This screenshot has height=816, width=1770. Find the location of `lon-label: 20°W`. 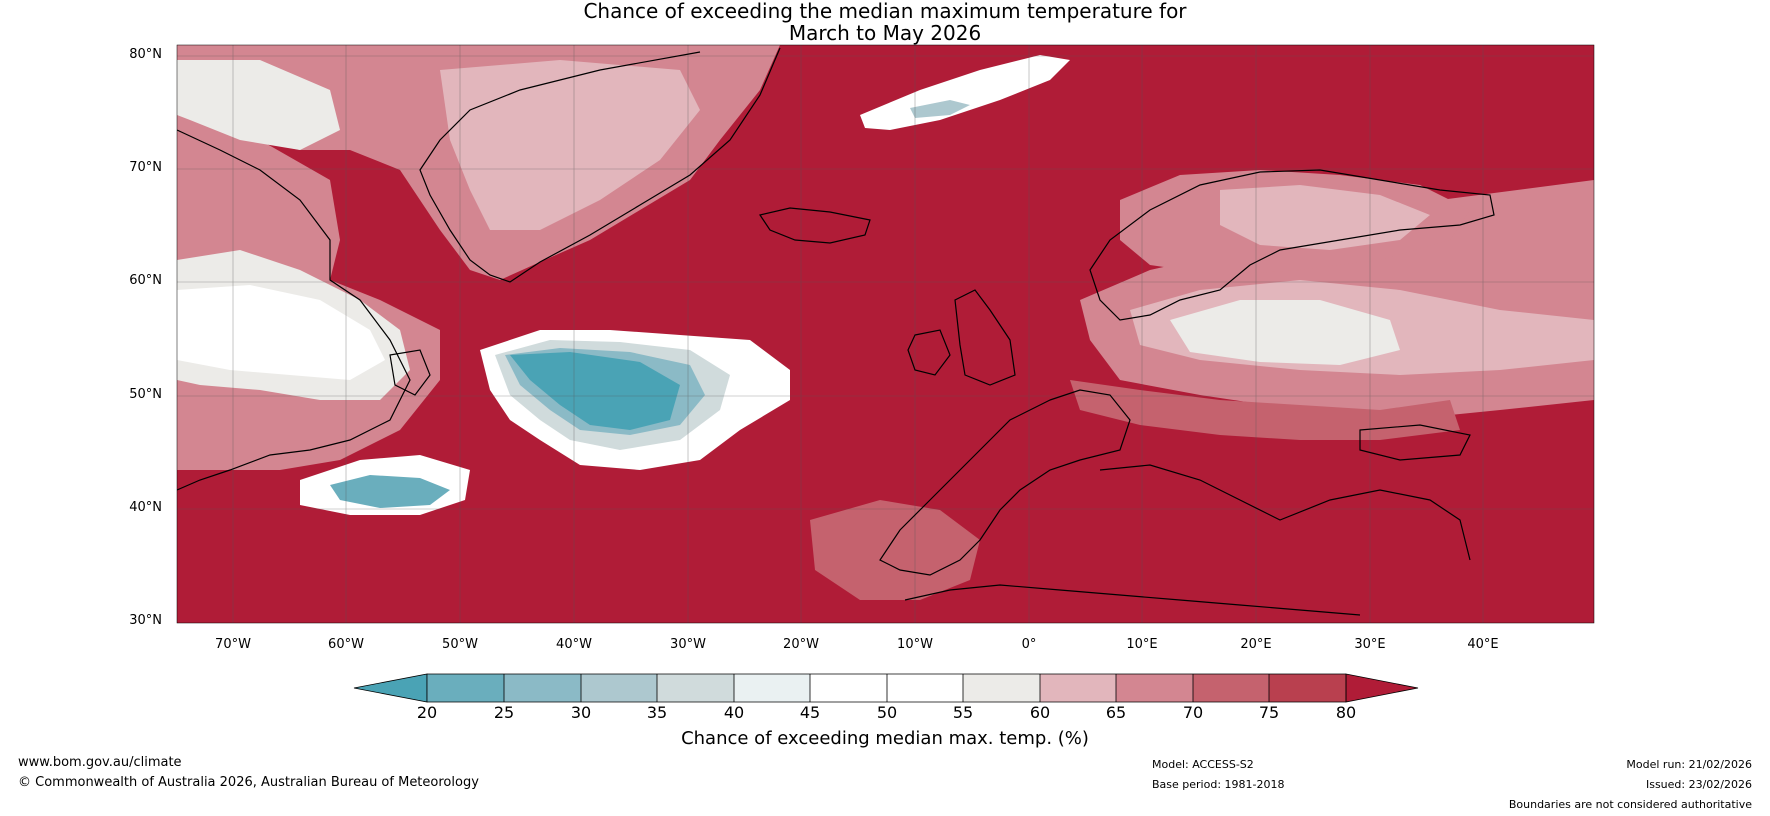

lon-label: 20°W is located at coordinates (801, 644).